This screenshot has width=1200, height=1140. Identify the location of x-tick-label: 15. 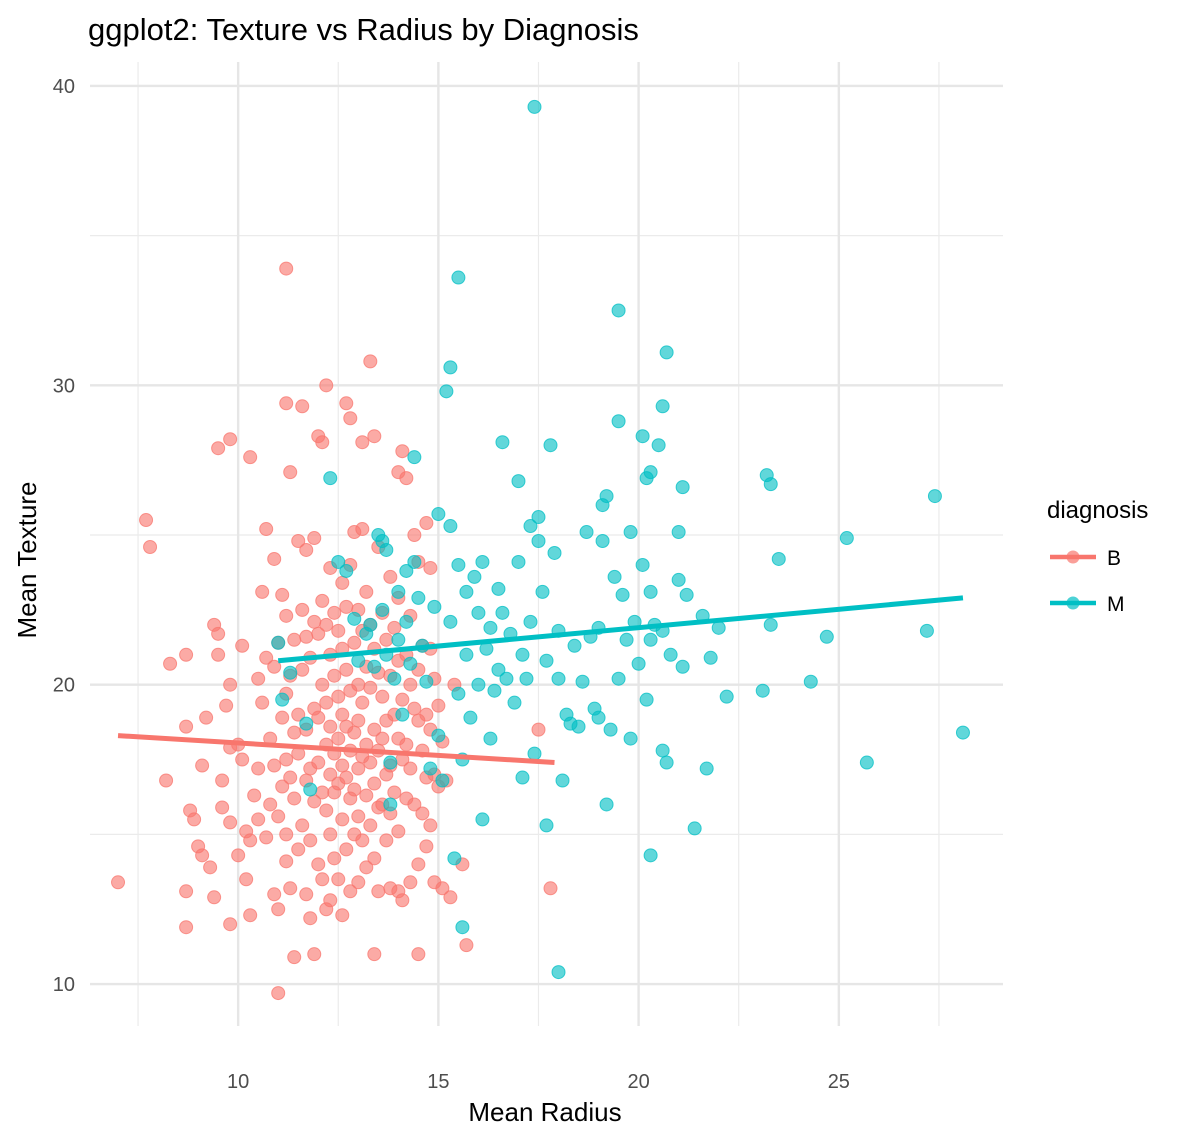
(438, 1082).